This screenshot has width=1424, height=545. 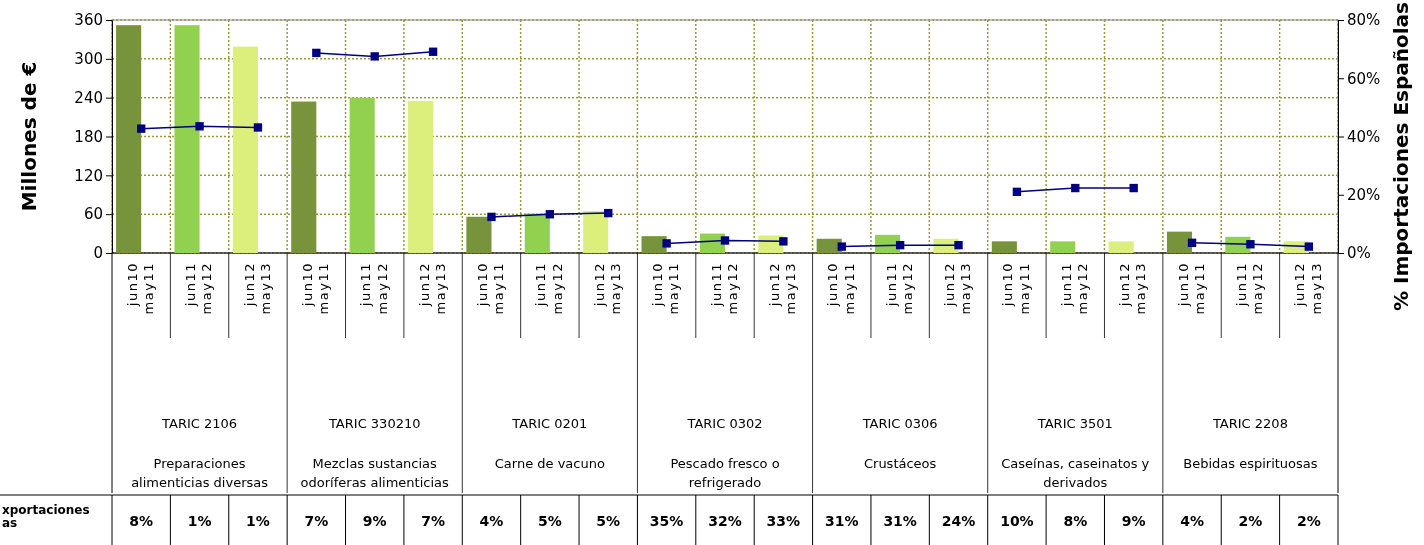 I want to click on text: 10%, so click(x=1017, y=521).